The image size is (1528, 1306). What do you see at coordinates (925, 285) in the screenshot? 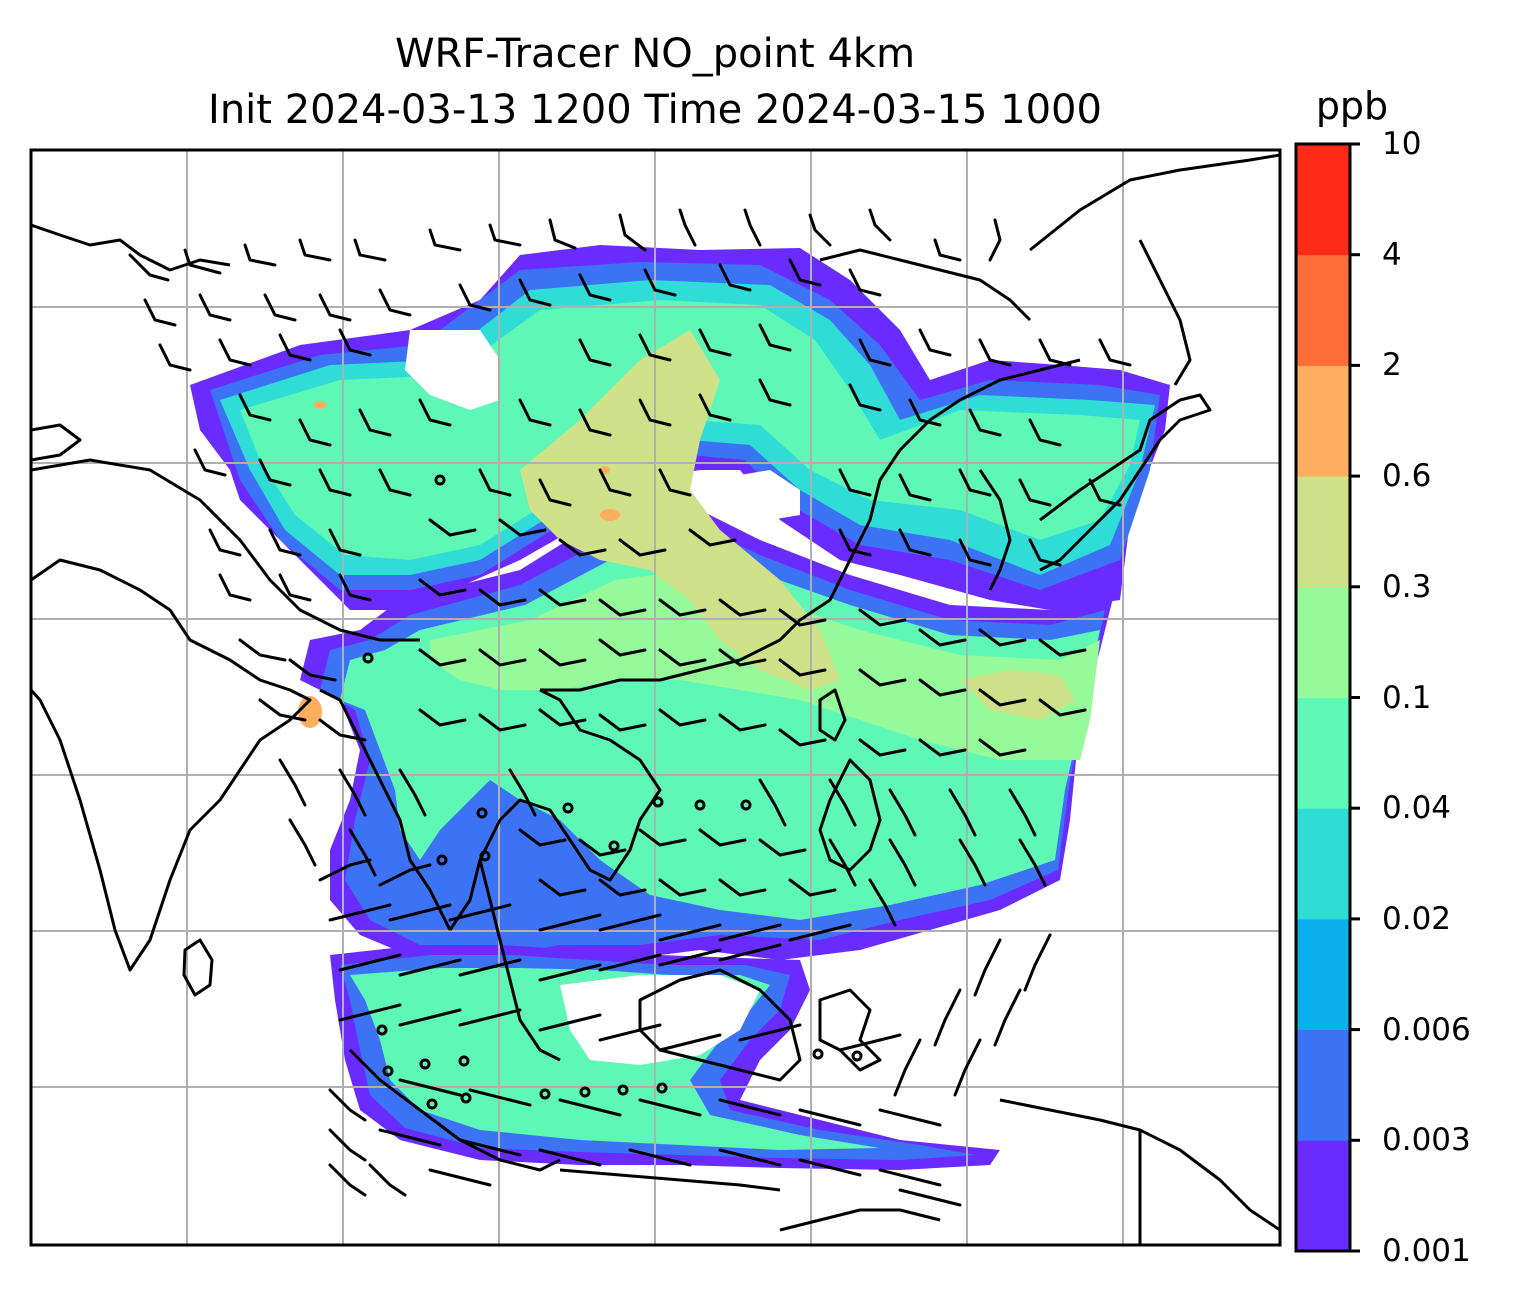
I see `border-sea-china` at bounding box center [925, 285].